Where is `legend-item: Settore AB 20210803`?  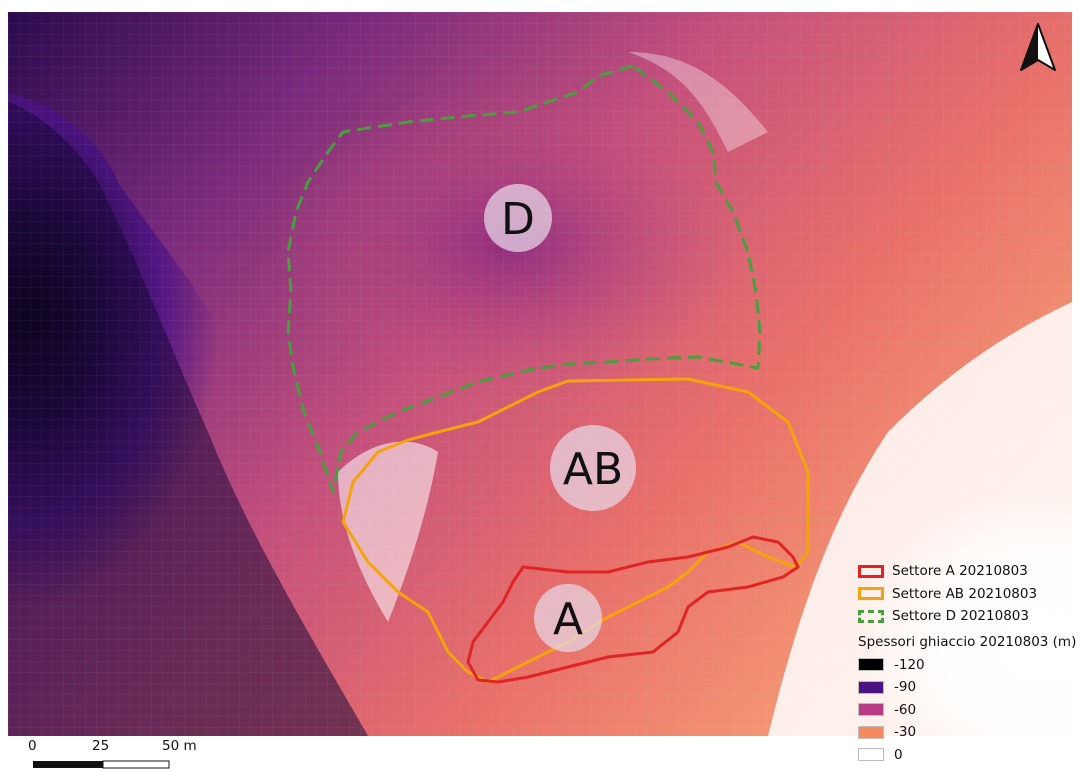
legend-item: Settore AB 20210803 is located at coordinates (968, 594).